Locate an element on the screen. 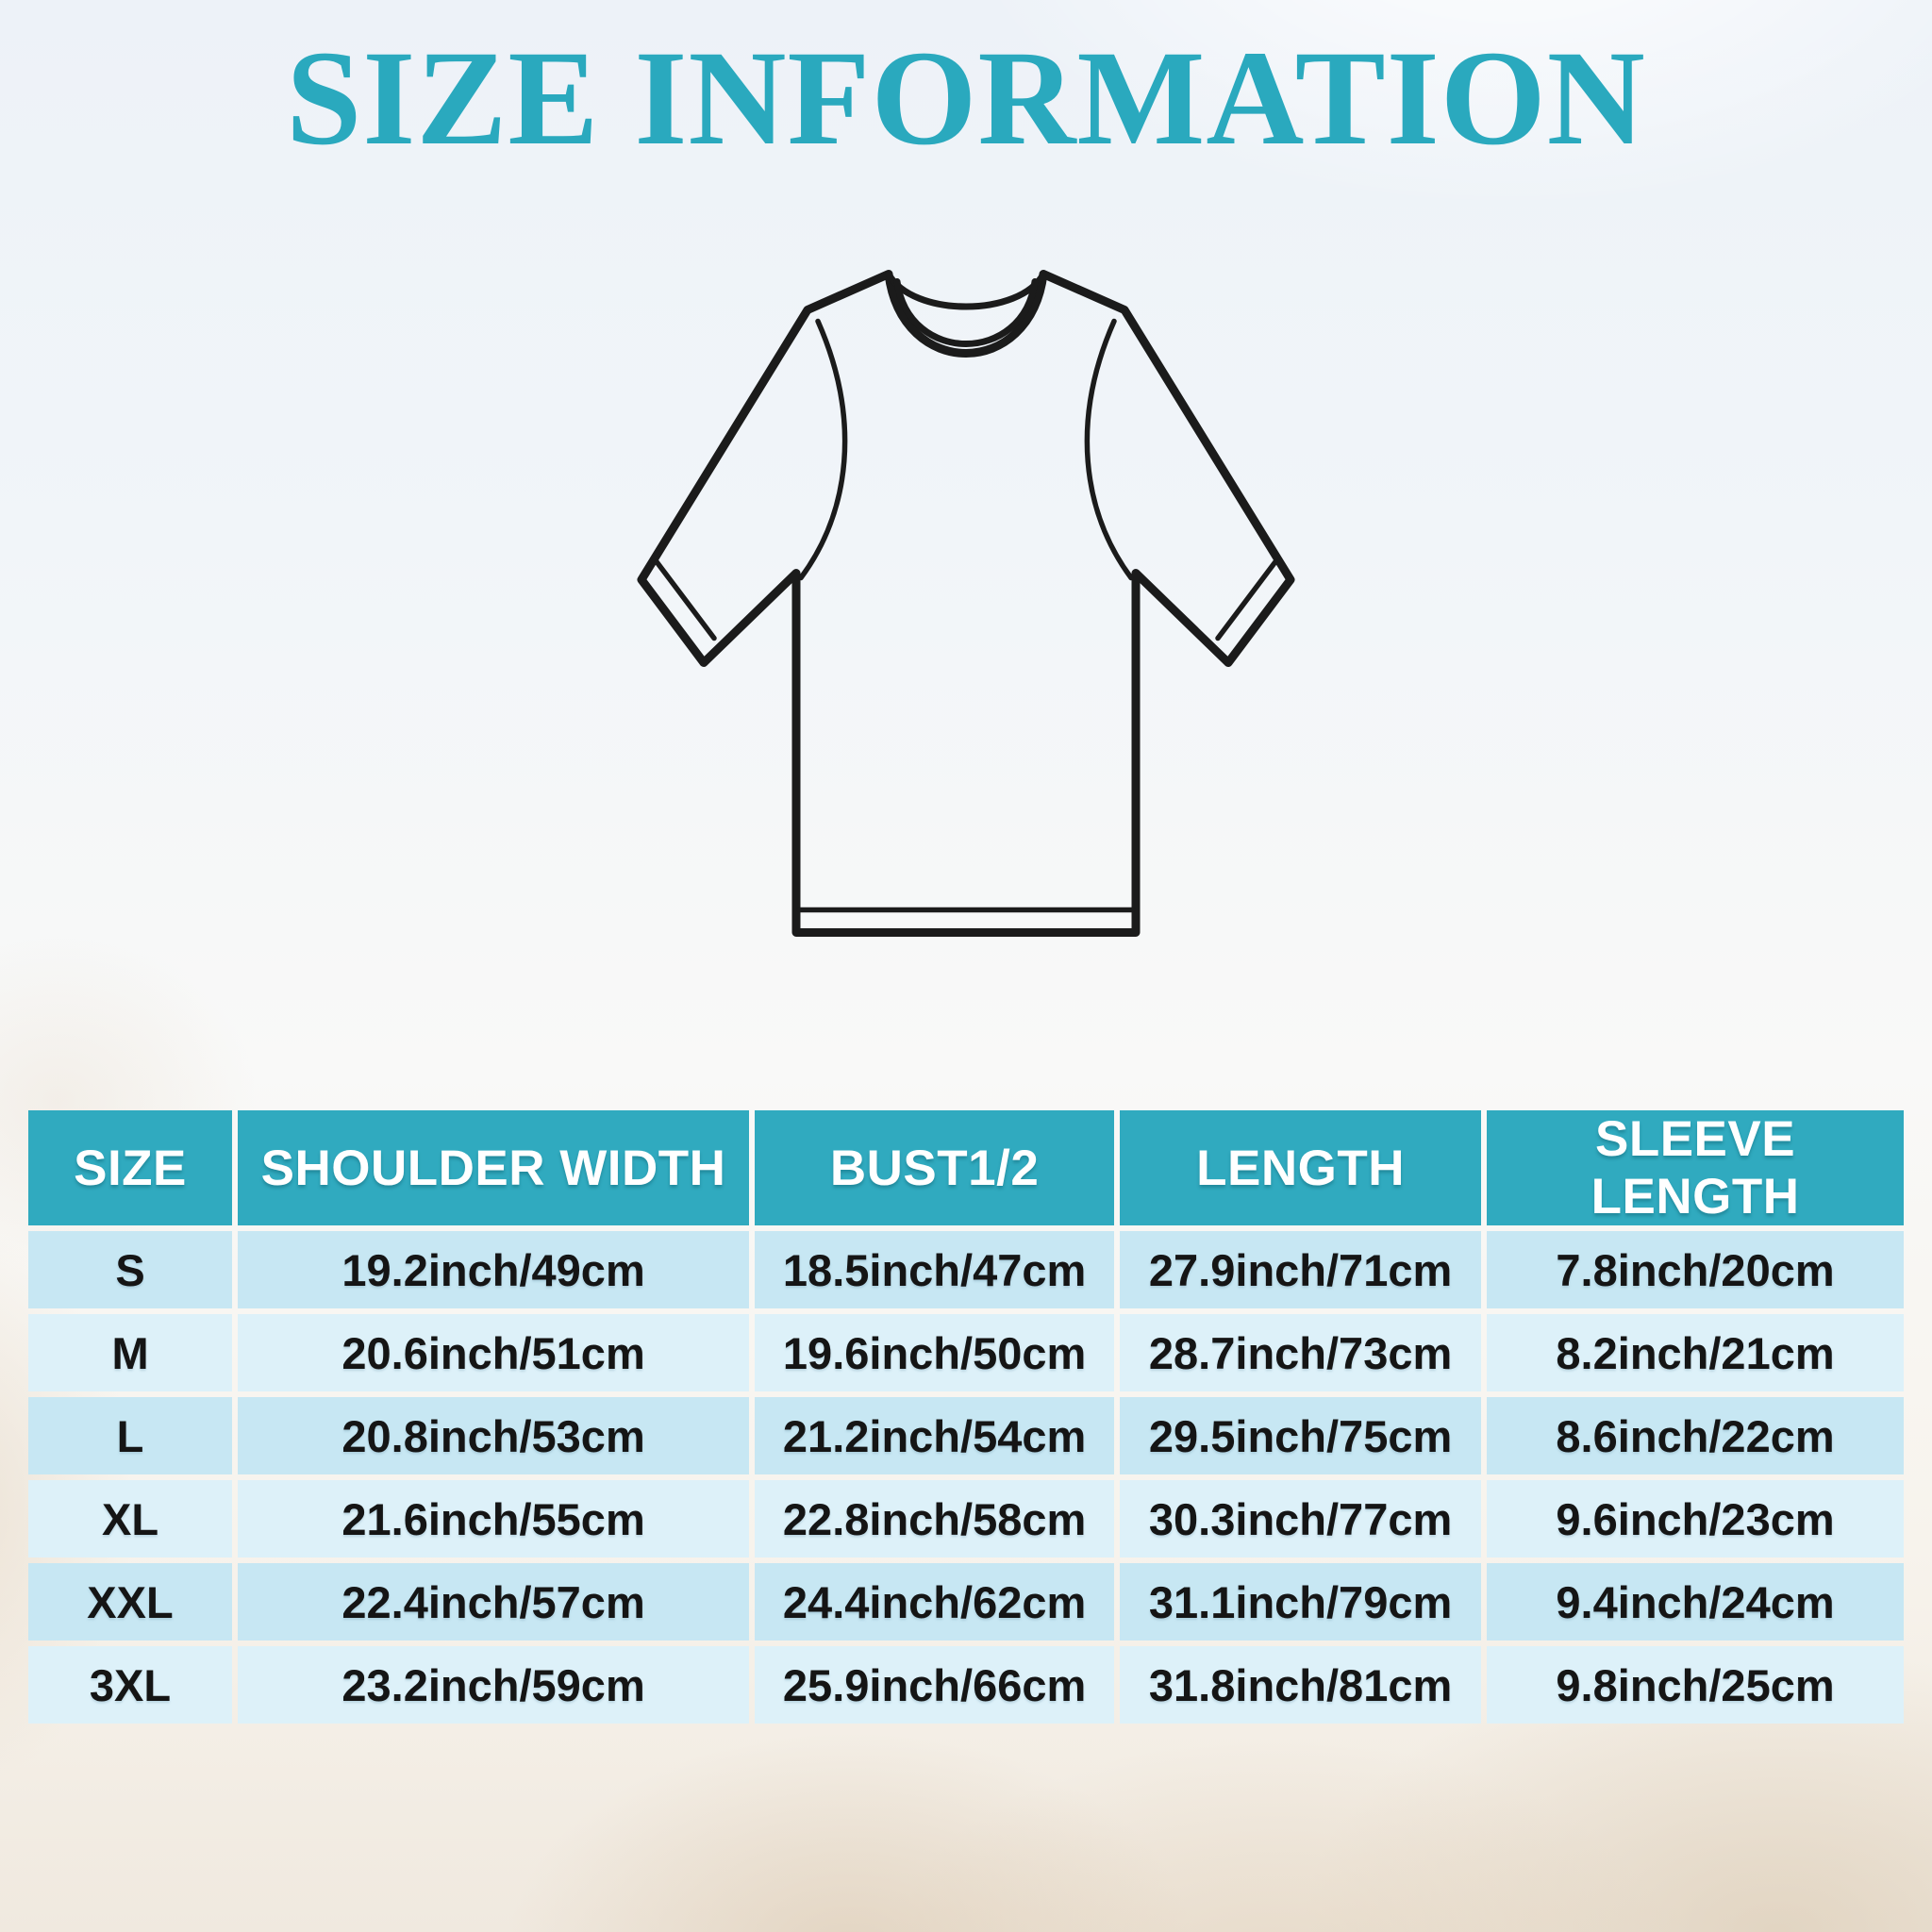 The width and height of the screenshot is (1932, 1932). column-header-bust-half: BUST1/2 is located at coordinates (935, 1167).